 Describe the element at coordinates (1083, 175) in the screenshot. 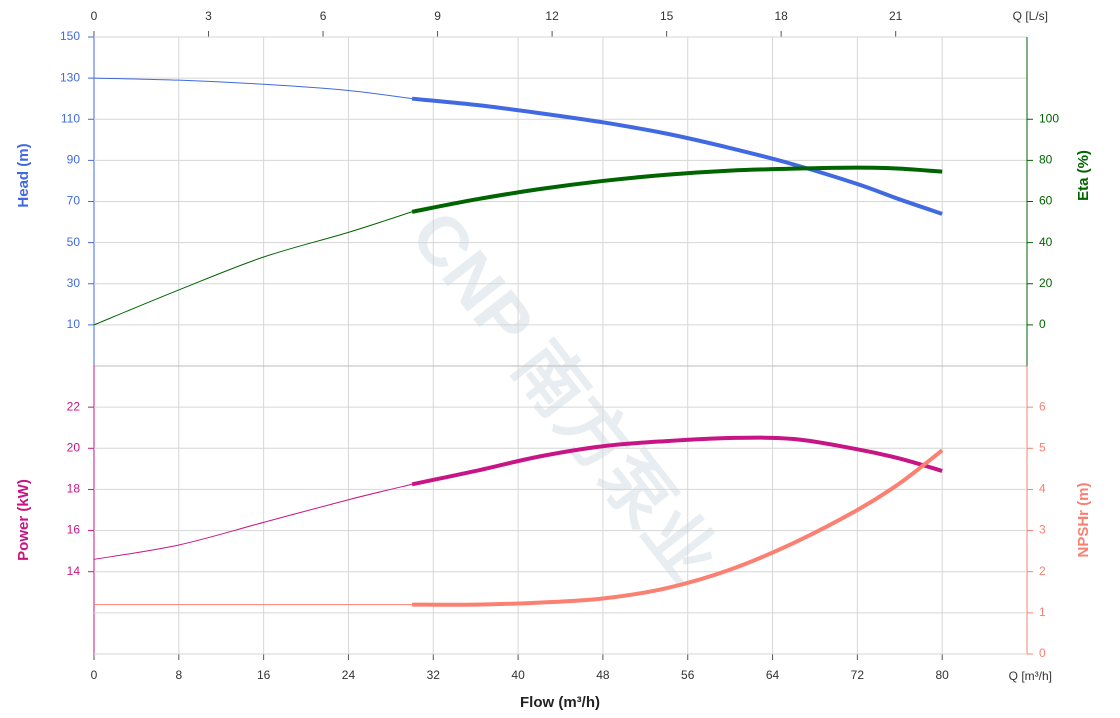

I see `y-axis-title: Eta (%)` at that location.